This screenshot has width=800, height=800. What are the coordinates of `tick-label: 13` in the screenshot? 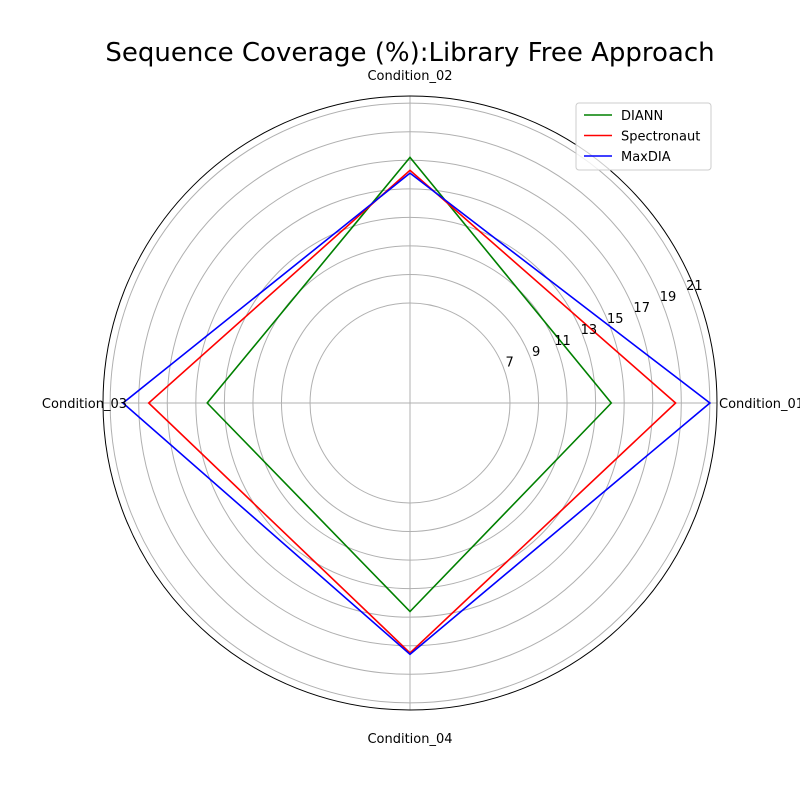 It's located at (589, 330).